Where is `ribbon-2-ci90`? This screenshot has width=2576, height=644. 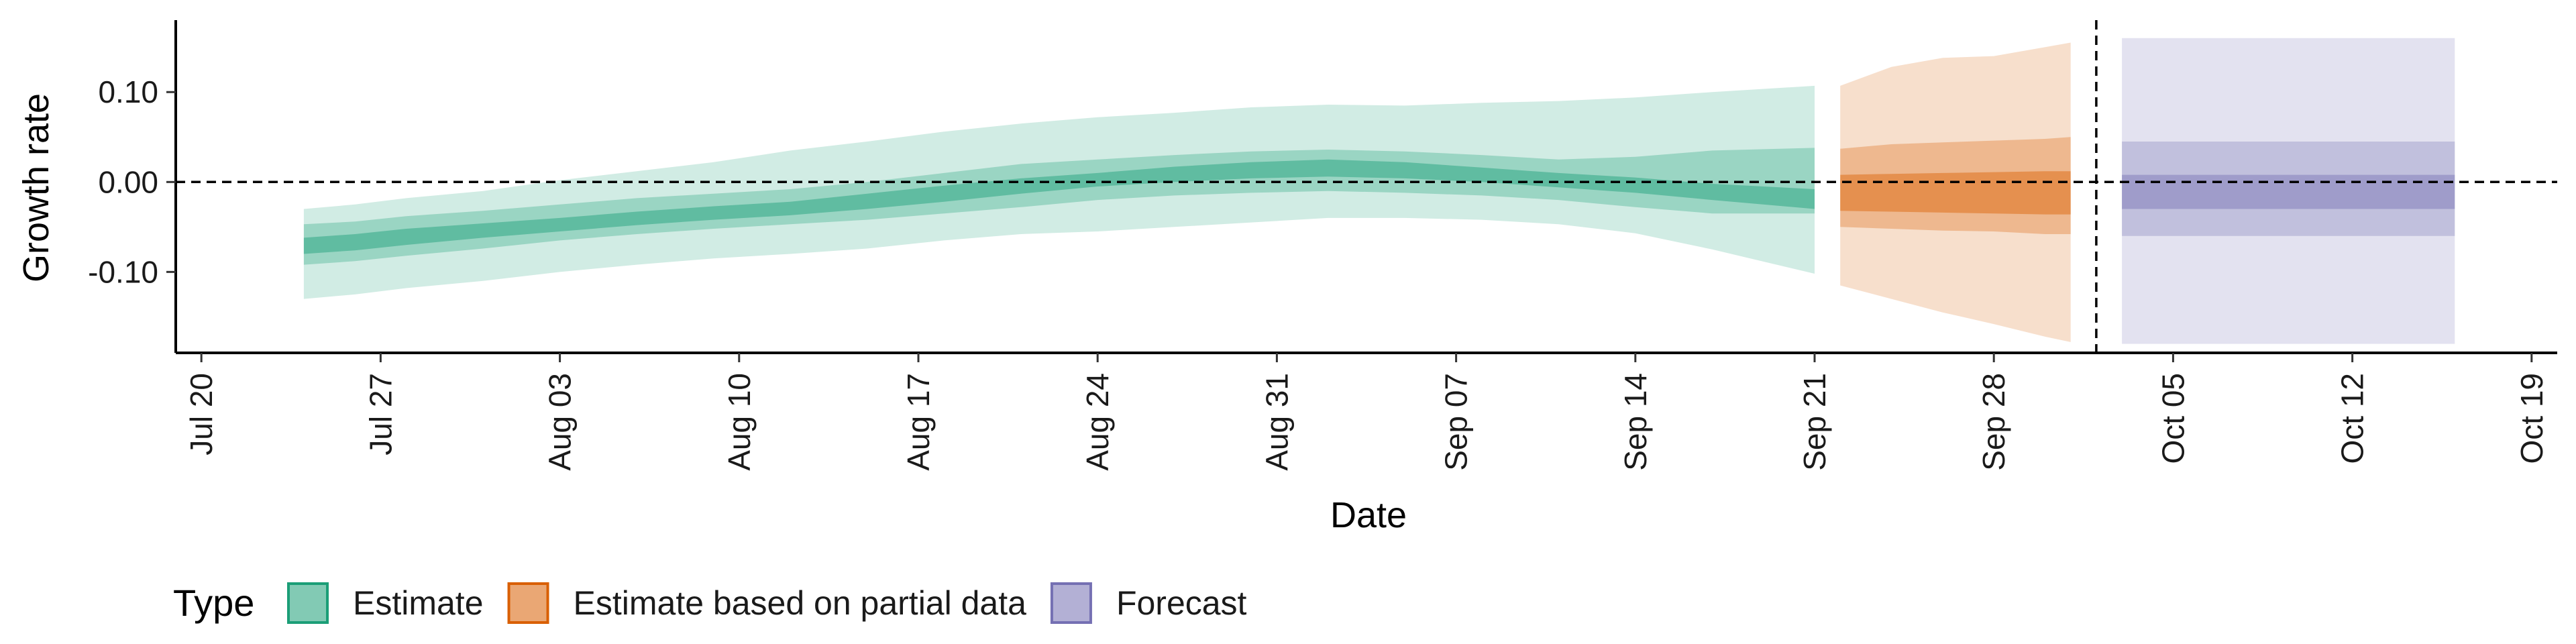
ribbon-2-ci90 is located at coordinates (2288, 191).